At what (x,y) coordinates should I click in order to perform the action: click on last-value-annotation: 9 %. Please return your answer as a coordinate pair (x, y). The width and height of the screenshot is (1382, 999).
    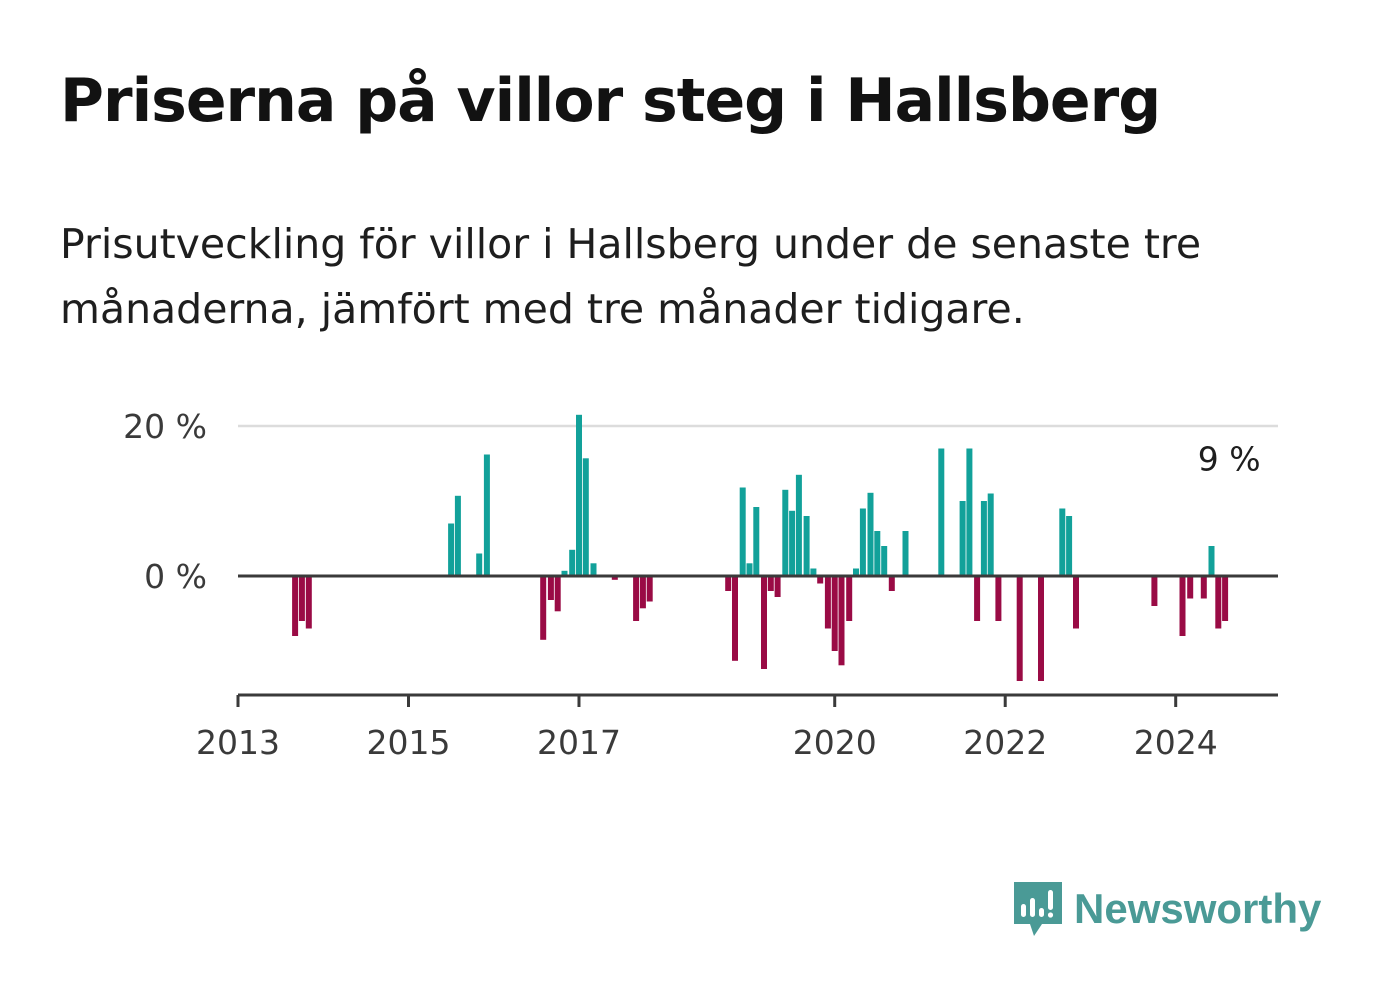
    Looking at the image, I should click on (1229, 459).